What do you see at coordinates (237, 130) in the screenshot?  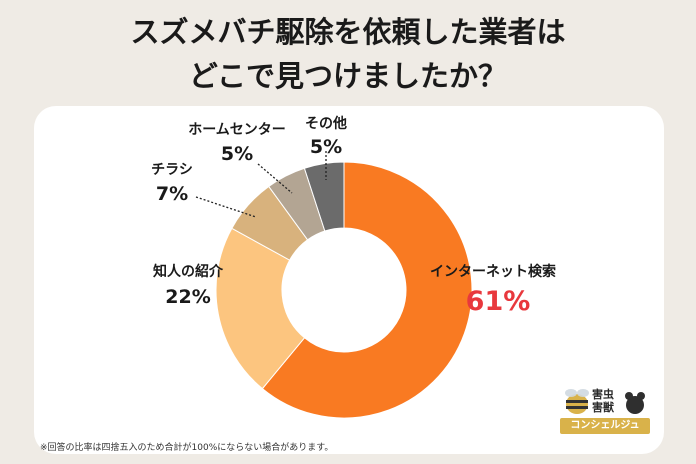 I see `label-homecenter-name: ホームセンター` at bounding box center [237, 130].